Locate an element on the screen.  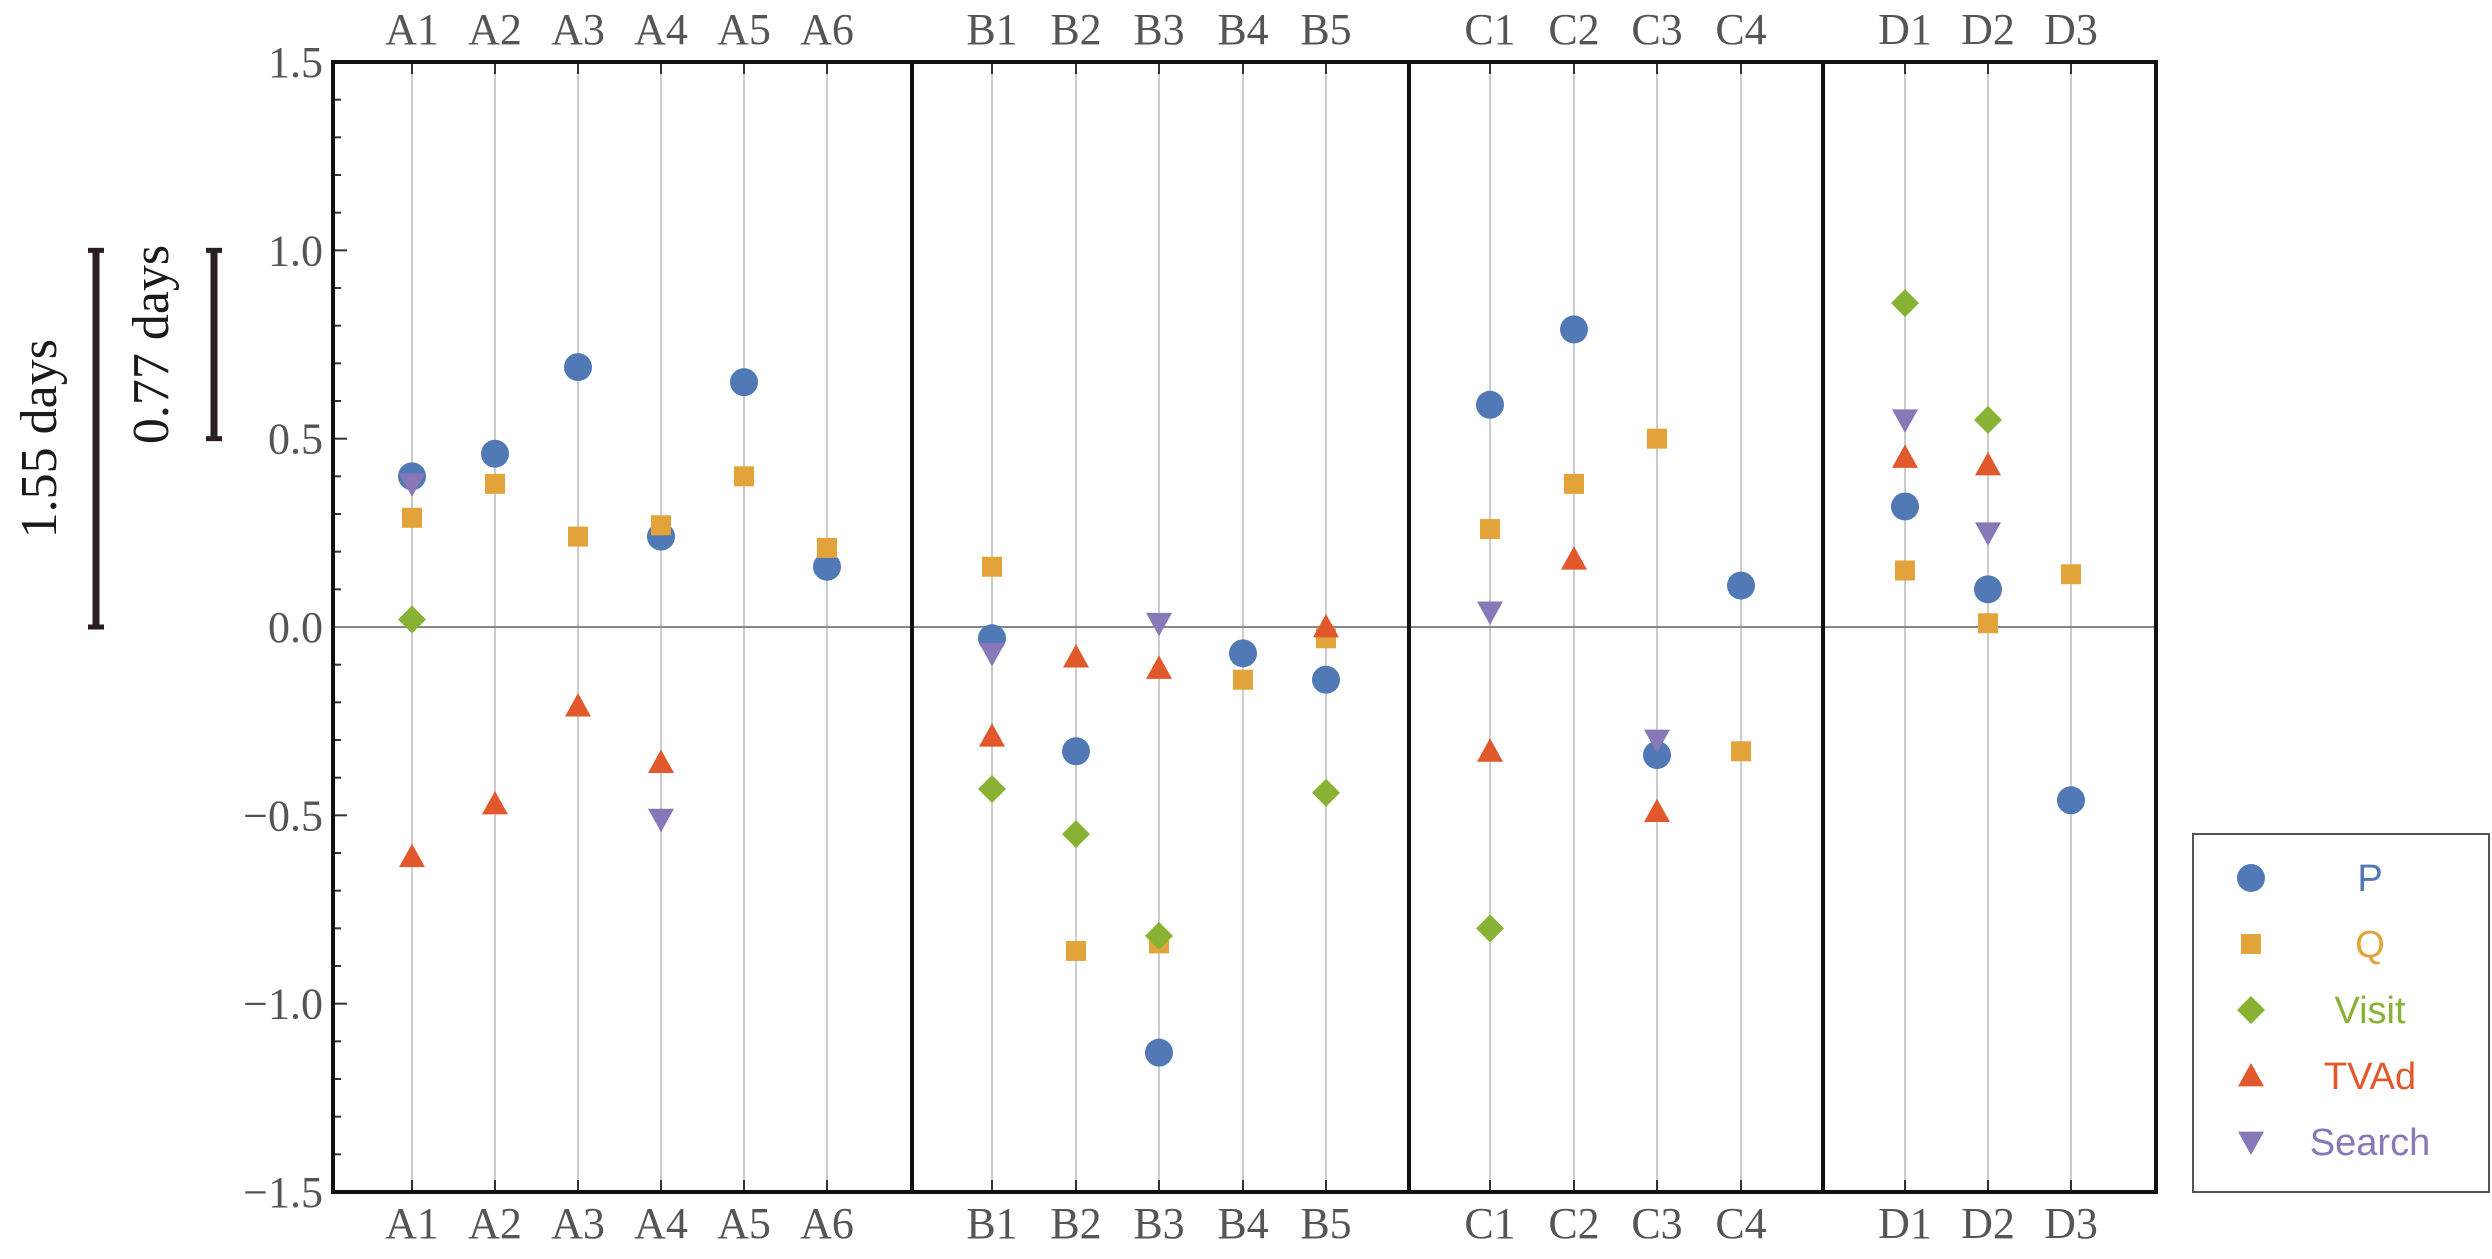
point-p-d2 is located at coordinates (1988, 589).